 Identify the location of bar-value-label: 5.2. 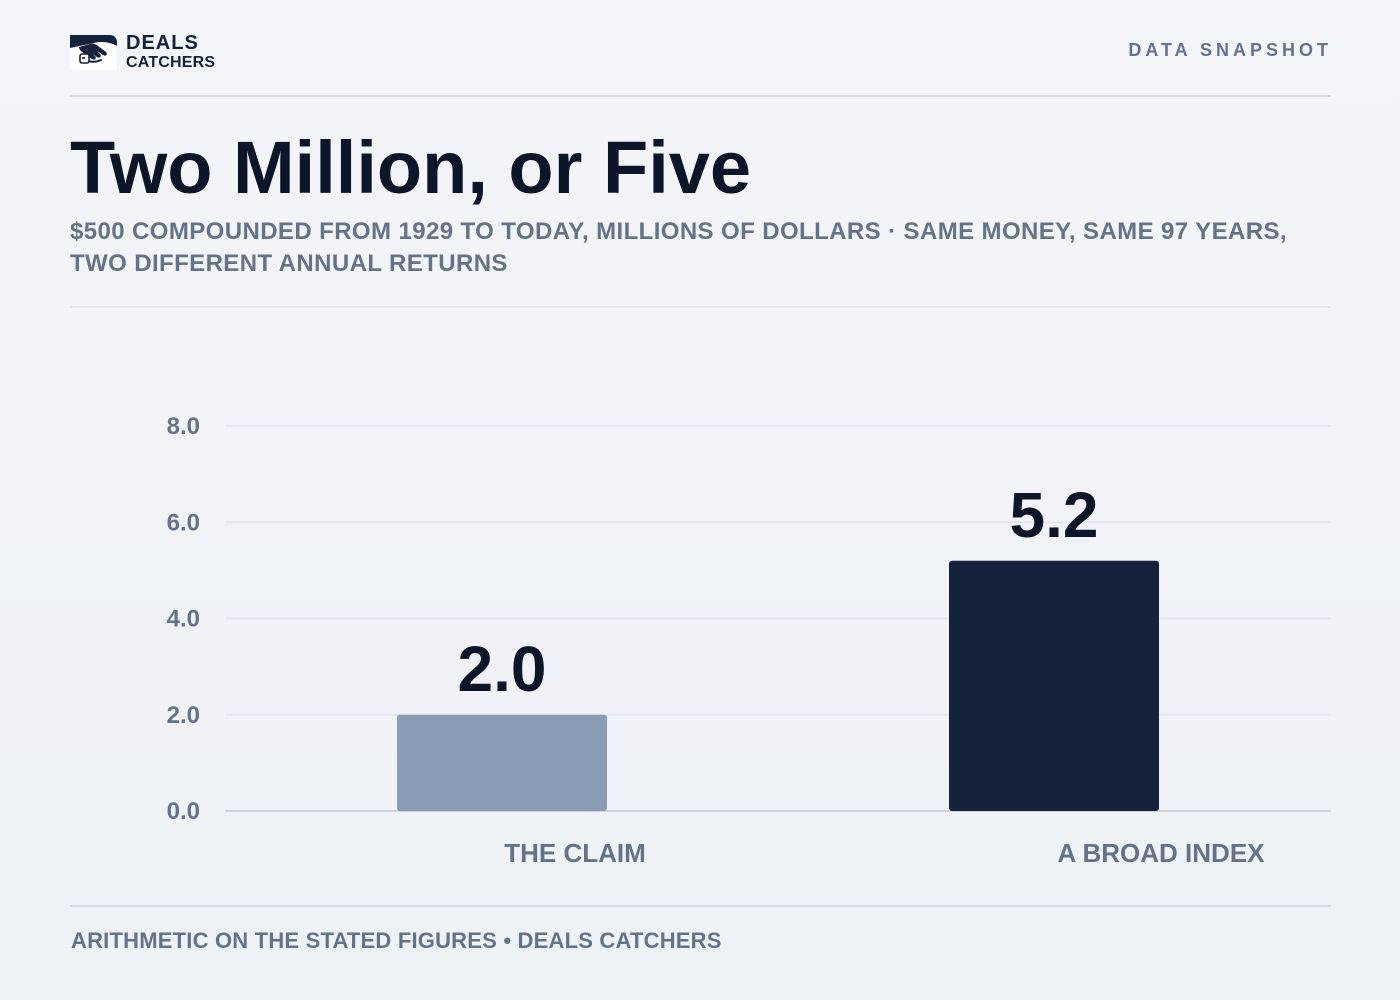
(1054, 515).